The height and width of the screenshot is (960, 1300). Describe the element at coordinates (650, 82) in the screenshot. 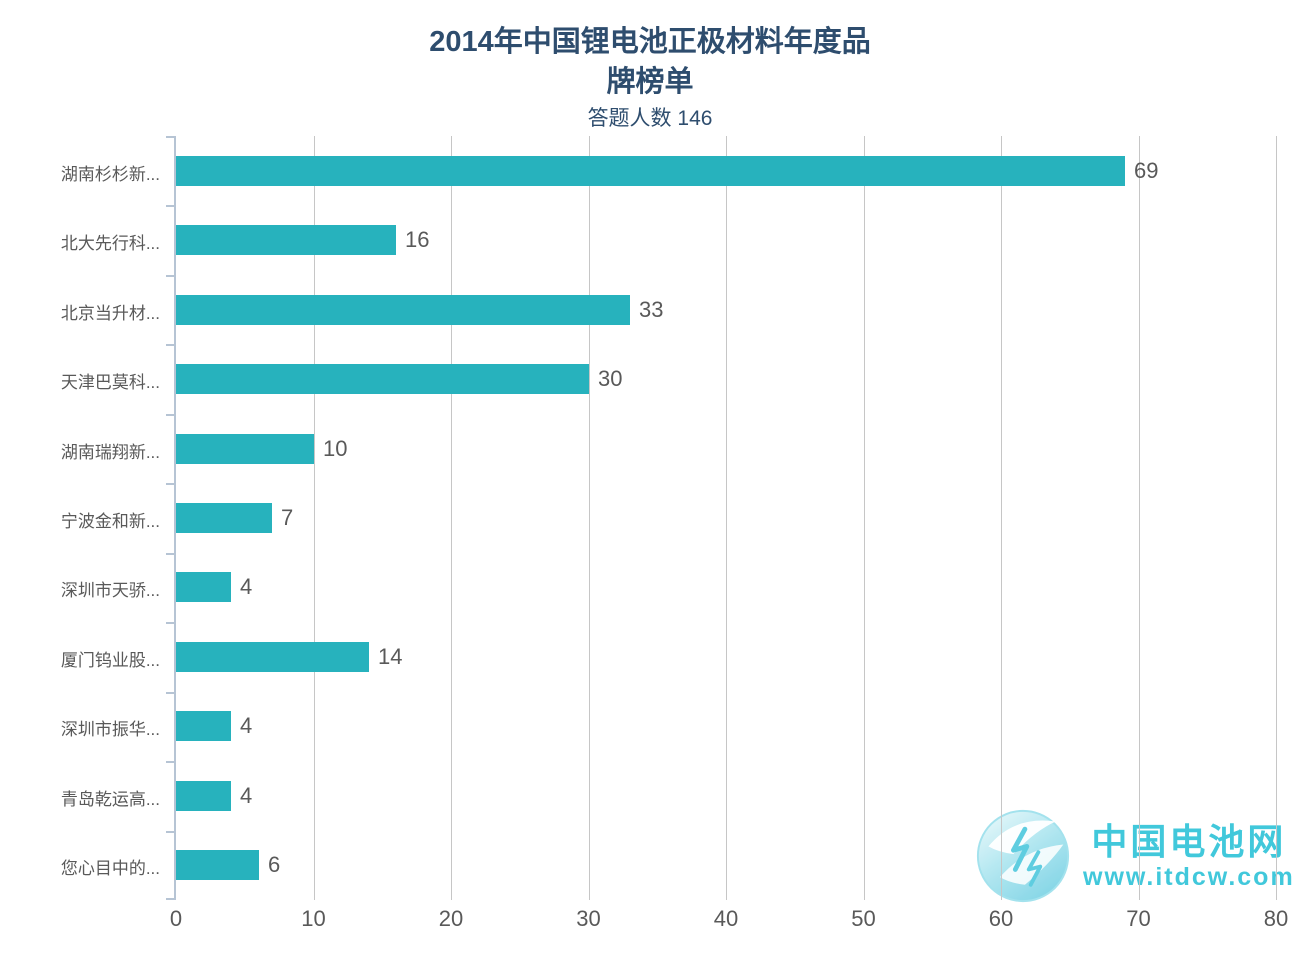

I see `chart-title-line2: 牌榜单` at that location.